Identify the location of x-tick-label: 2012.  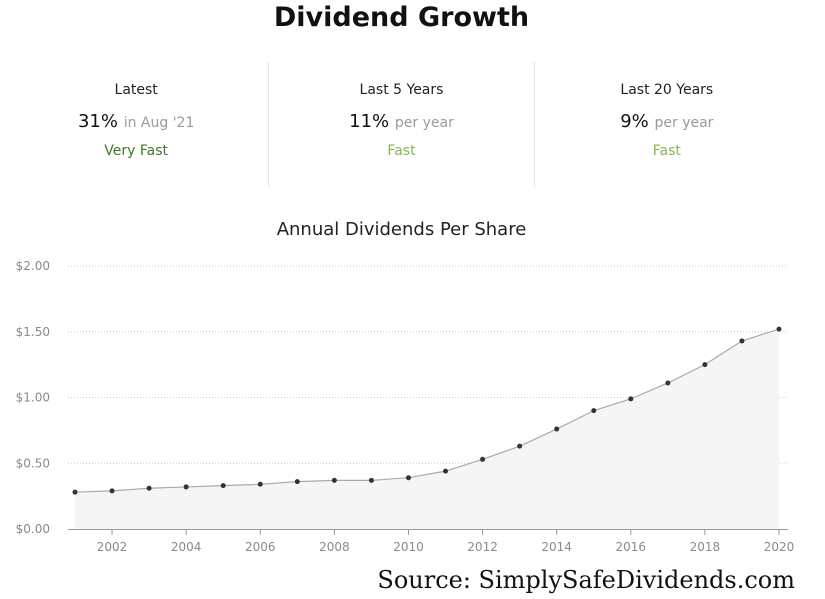
(482, 547).